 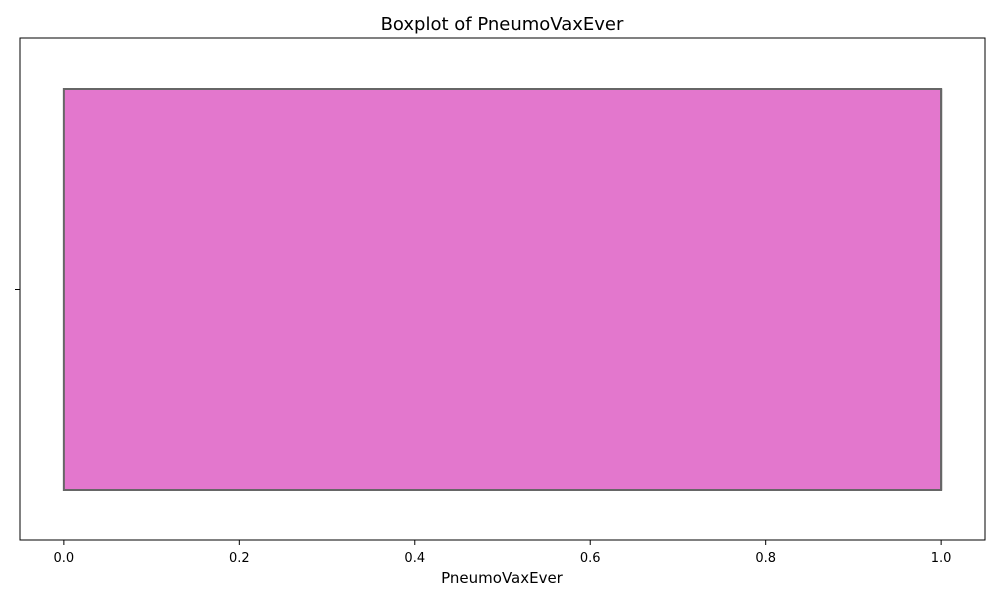 I want to click on x-tick-label: 0.8, so click(x=765, y=558).